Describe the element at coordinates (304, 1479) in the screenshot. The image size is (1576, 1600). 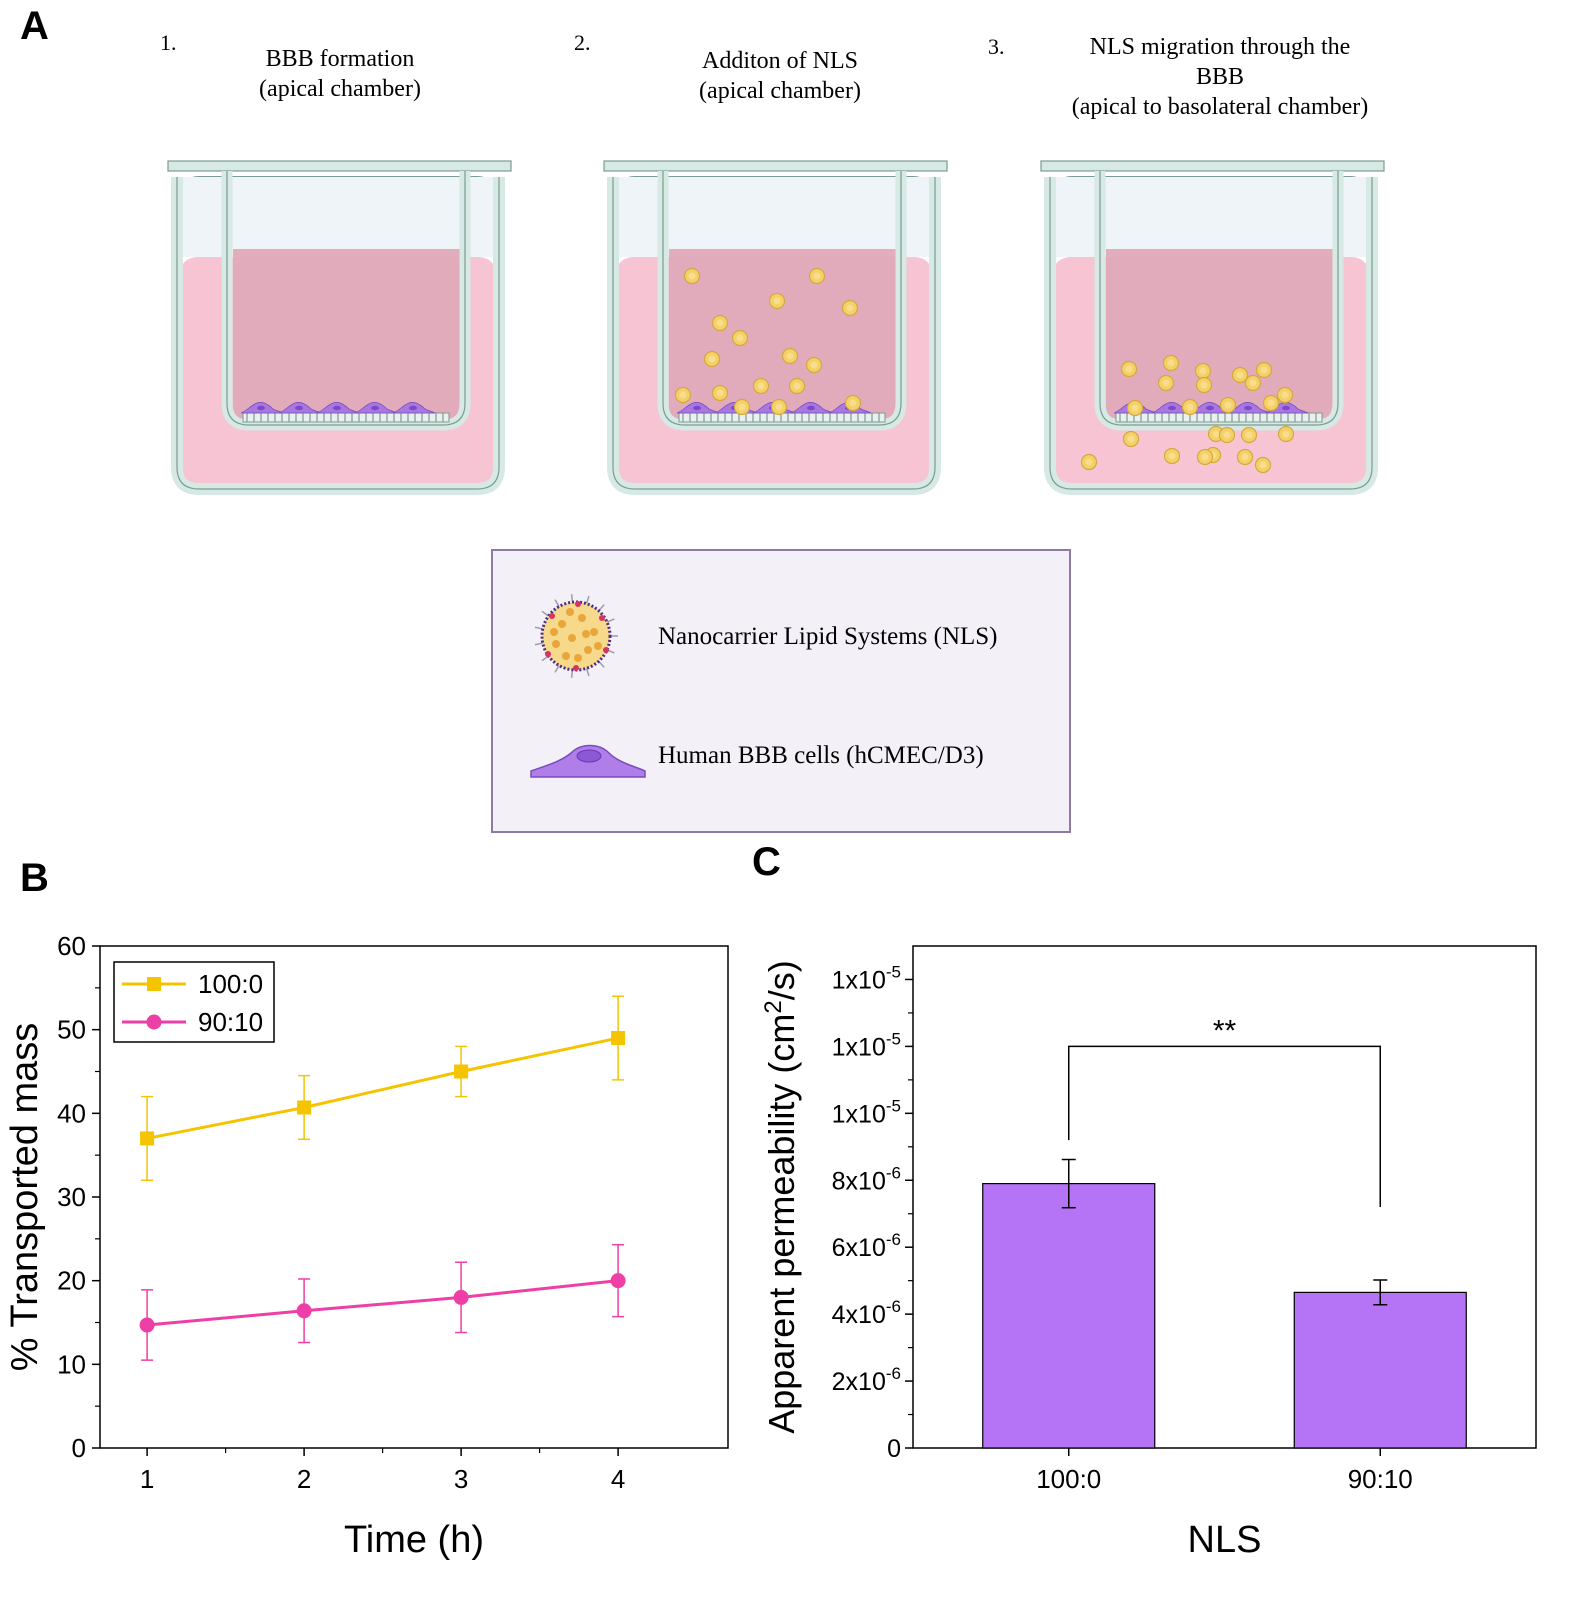
I see `x-tick-label: 2` at that location.